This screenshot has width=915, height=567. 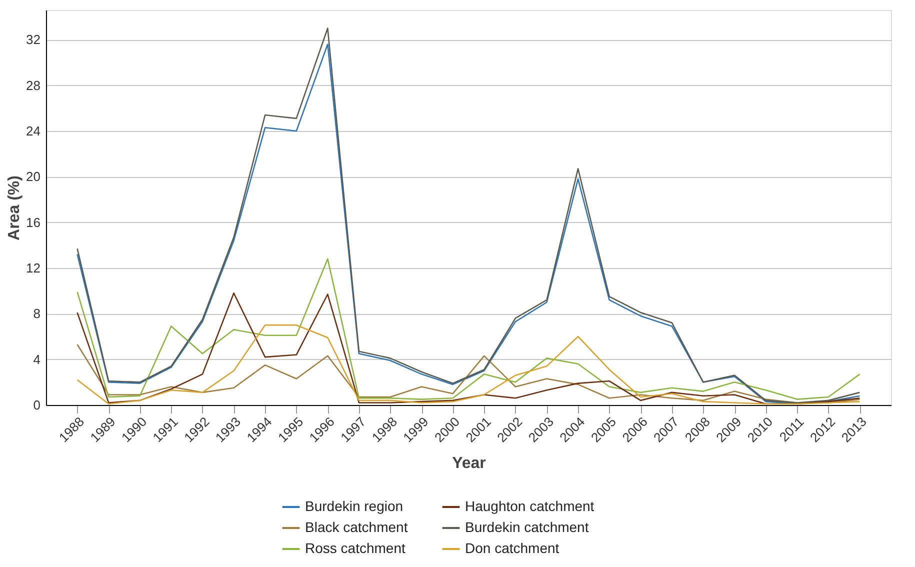 What do you see at coordinates (33, 40) in the screenshot?
I see `y-tick-label: 32` at bounding box center [33, 40].